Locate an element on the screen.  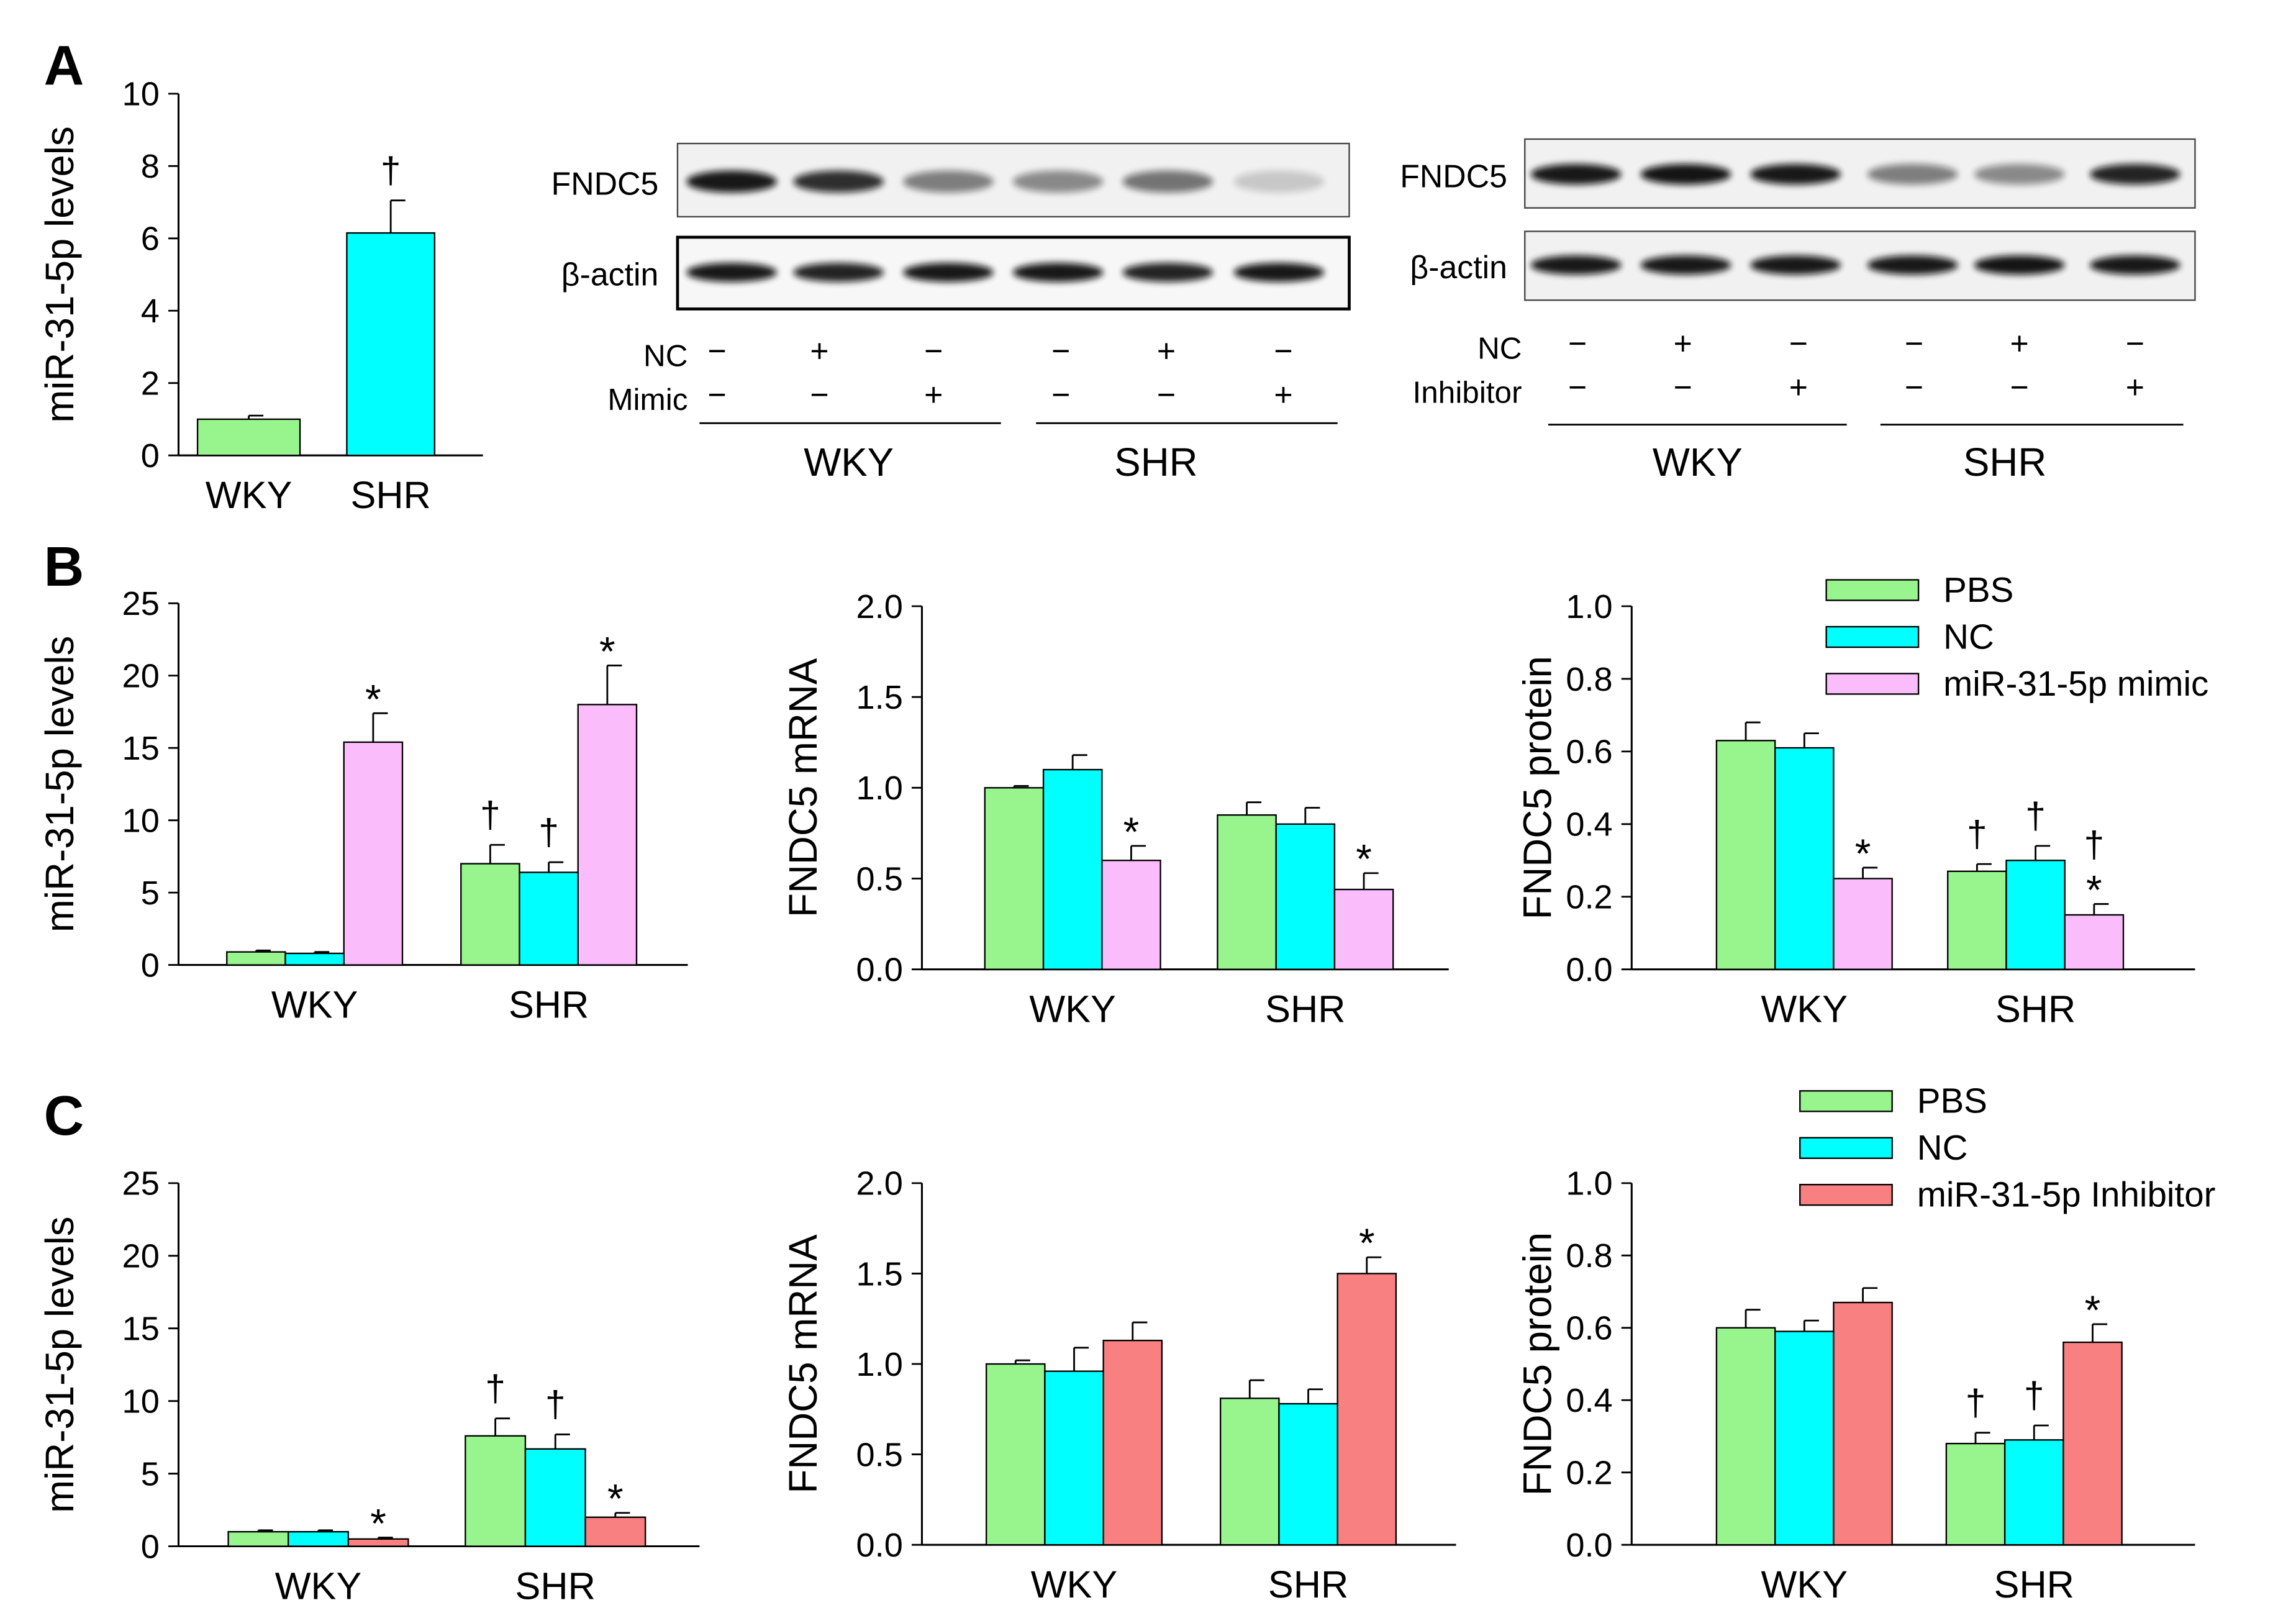
y-tick-label: 8 is located at coordinates (150, 166).